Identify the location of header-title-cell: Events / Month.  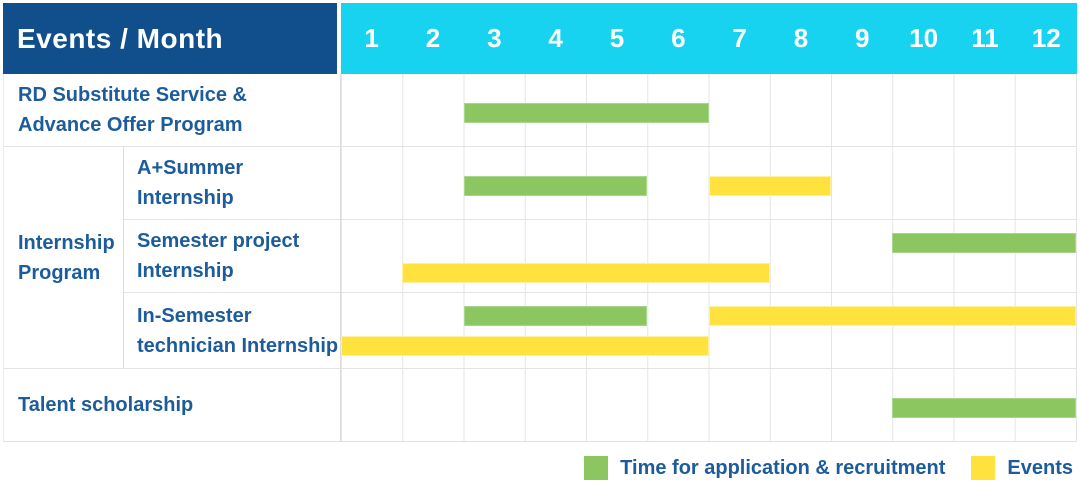
(170, 38).